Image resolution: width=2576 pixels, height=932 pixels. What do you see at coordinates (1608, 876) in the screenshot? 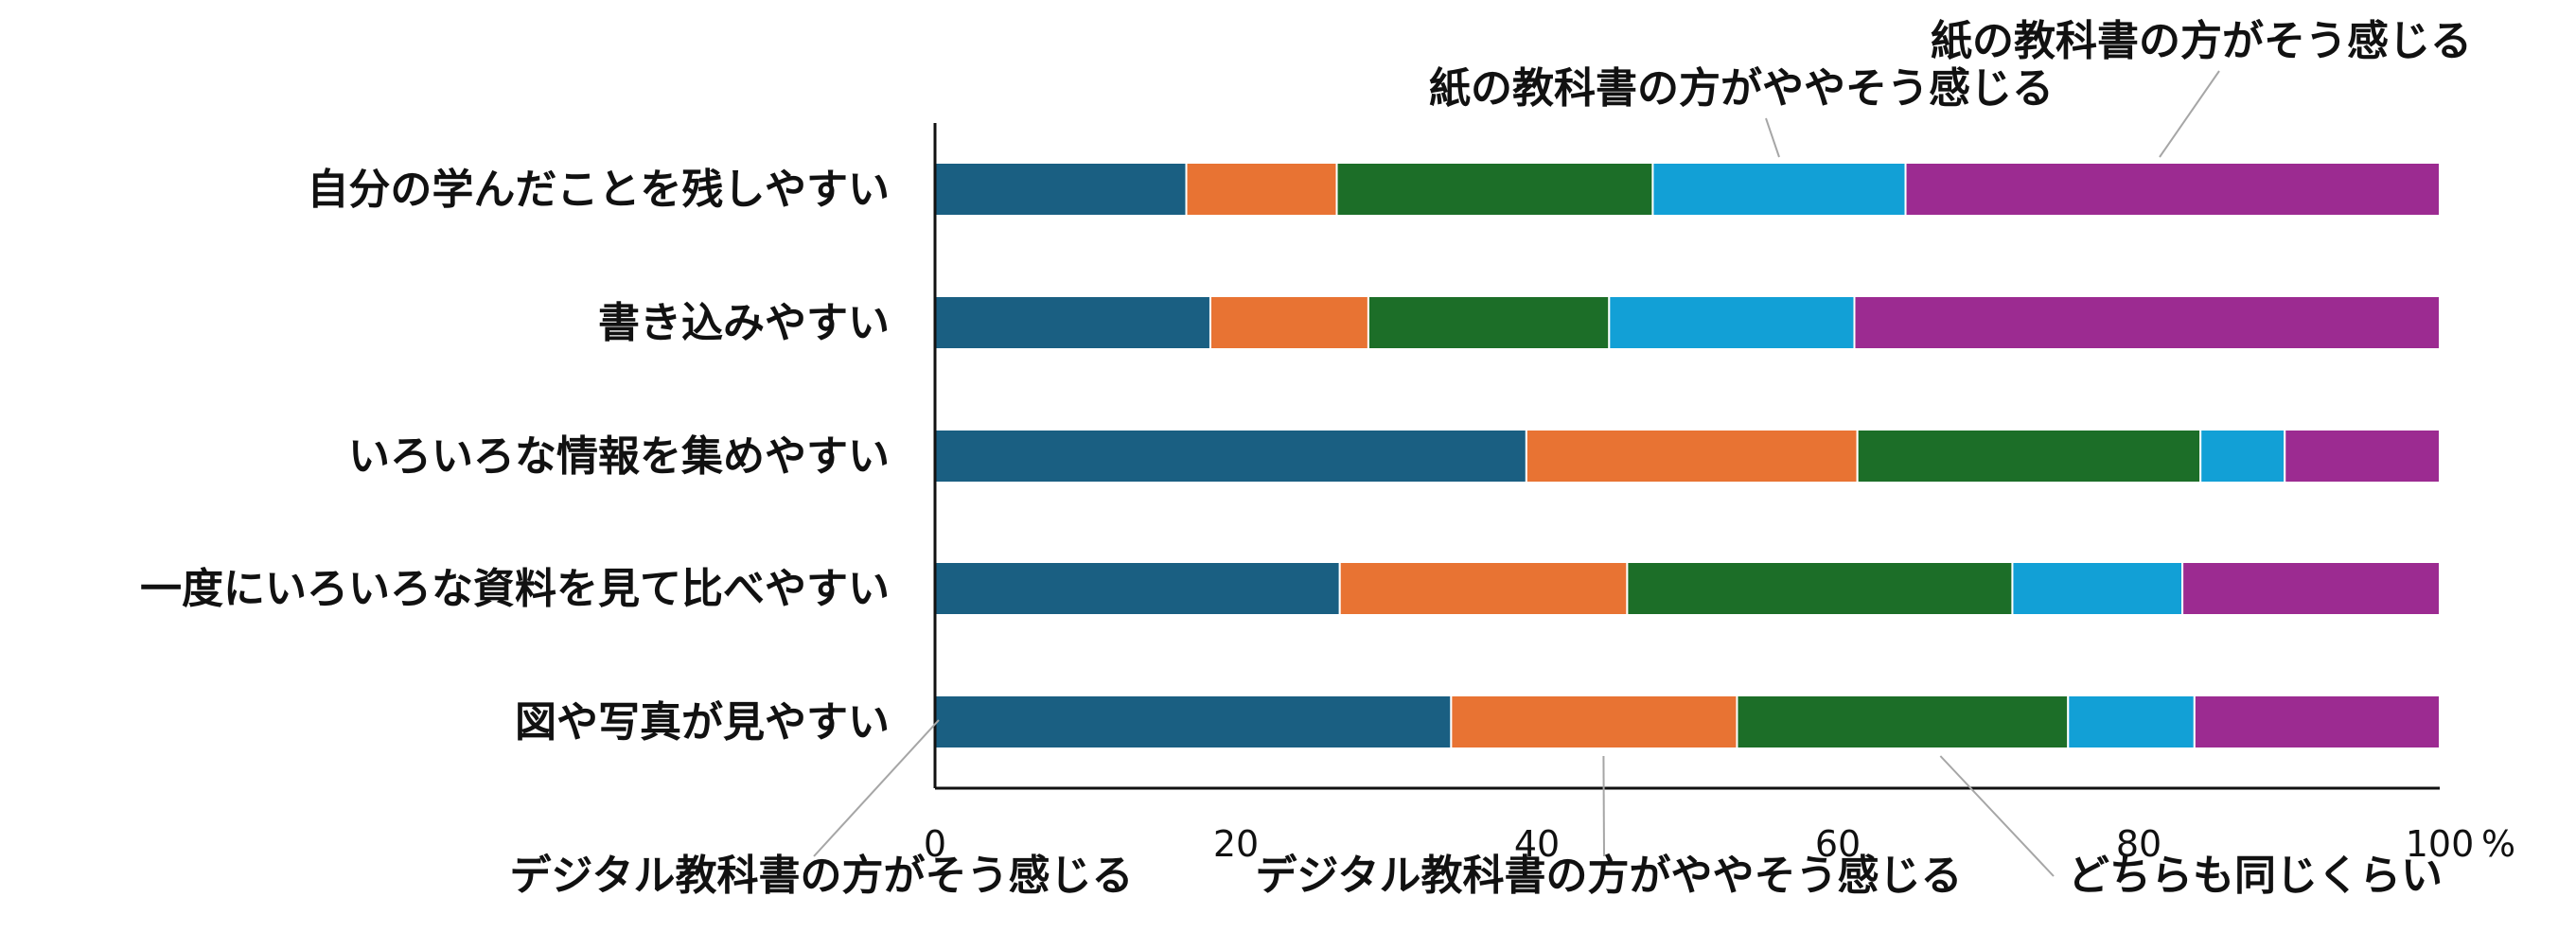
I see `legend-label-2: デジタル教科書の方がややそう感じる` at bounding box center [1608, 876].